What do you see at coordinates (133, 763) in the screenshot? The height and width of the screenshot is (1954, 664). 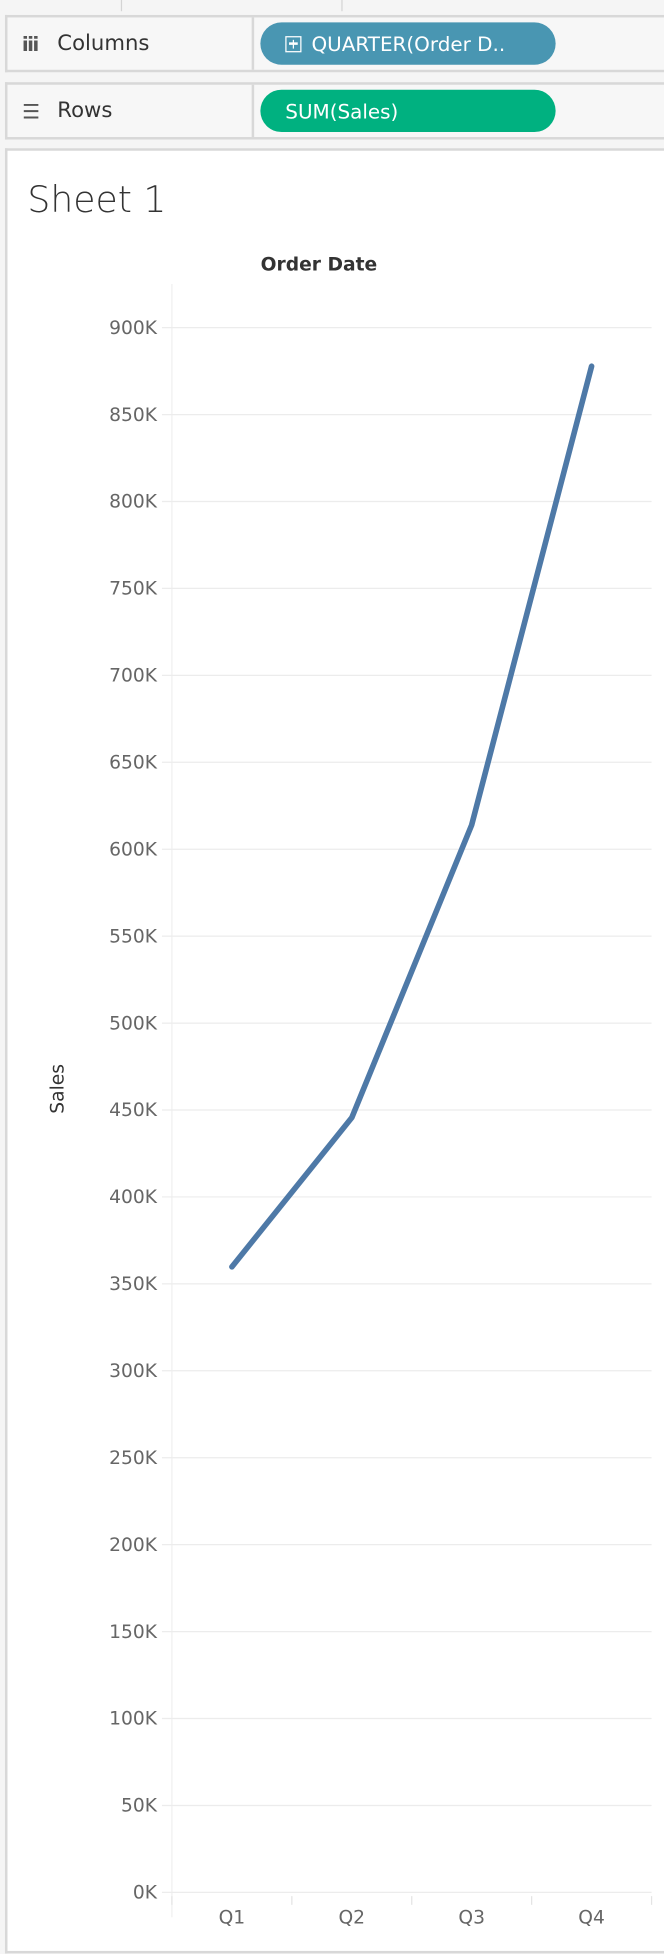 I see `y-tick-label: 650K` at bounding box center [133, 763].